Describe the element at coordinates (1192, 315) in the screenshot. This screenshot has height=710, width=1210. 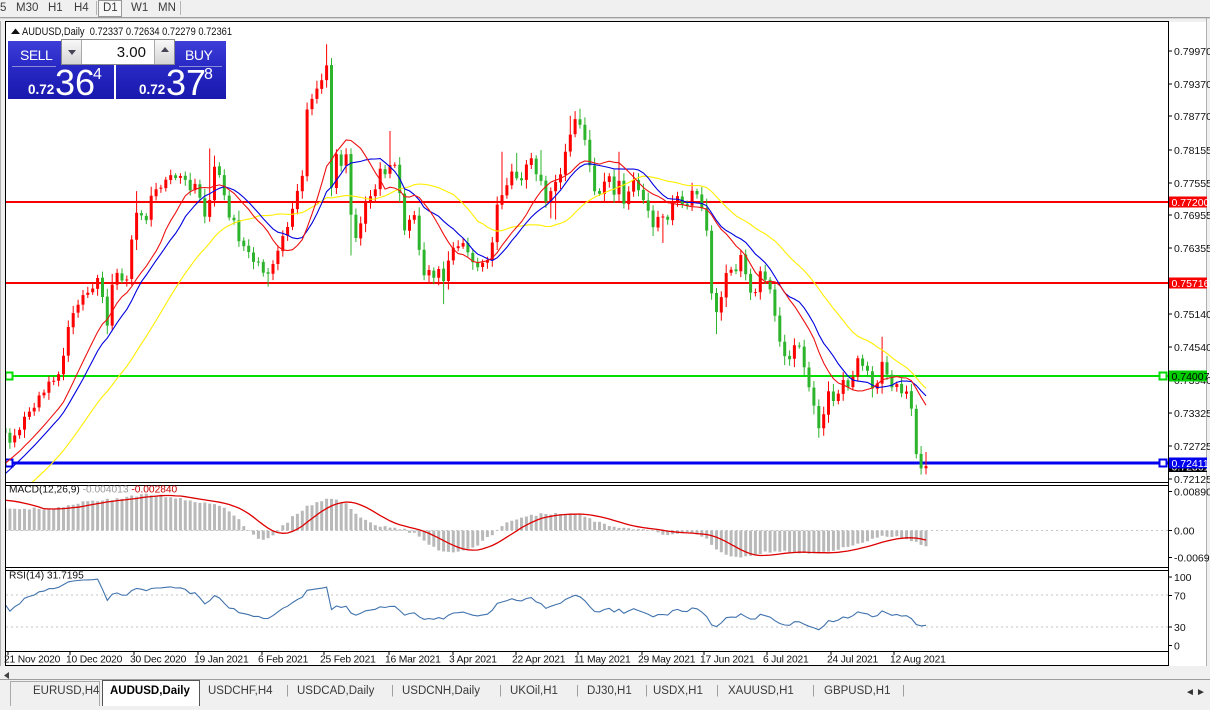
I see `svg-text: 0.75140` at that location.